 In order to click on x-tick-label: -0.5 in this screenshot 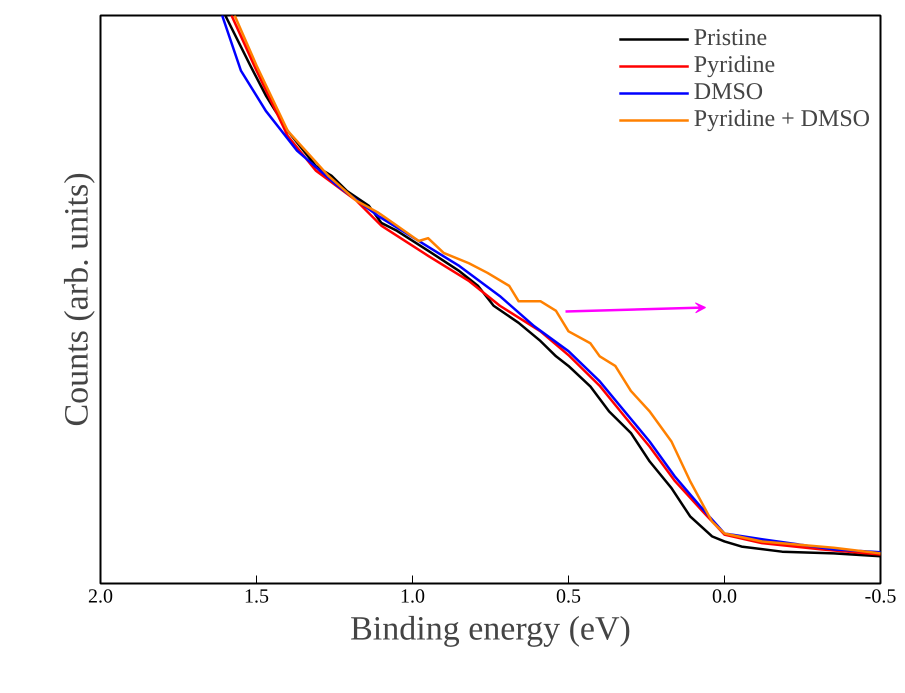, I will do `click(880, 597)`.